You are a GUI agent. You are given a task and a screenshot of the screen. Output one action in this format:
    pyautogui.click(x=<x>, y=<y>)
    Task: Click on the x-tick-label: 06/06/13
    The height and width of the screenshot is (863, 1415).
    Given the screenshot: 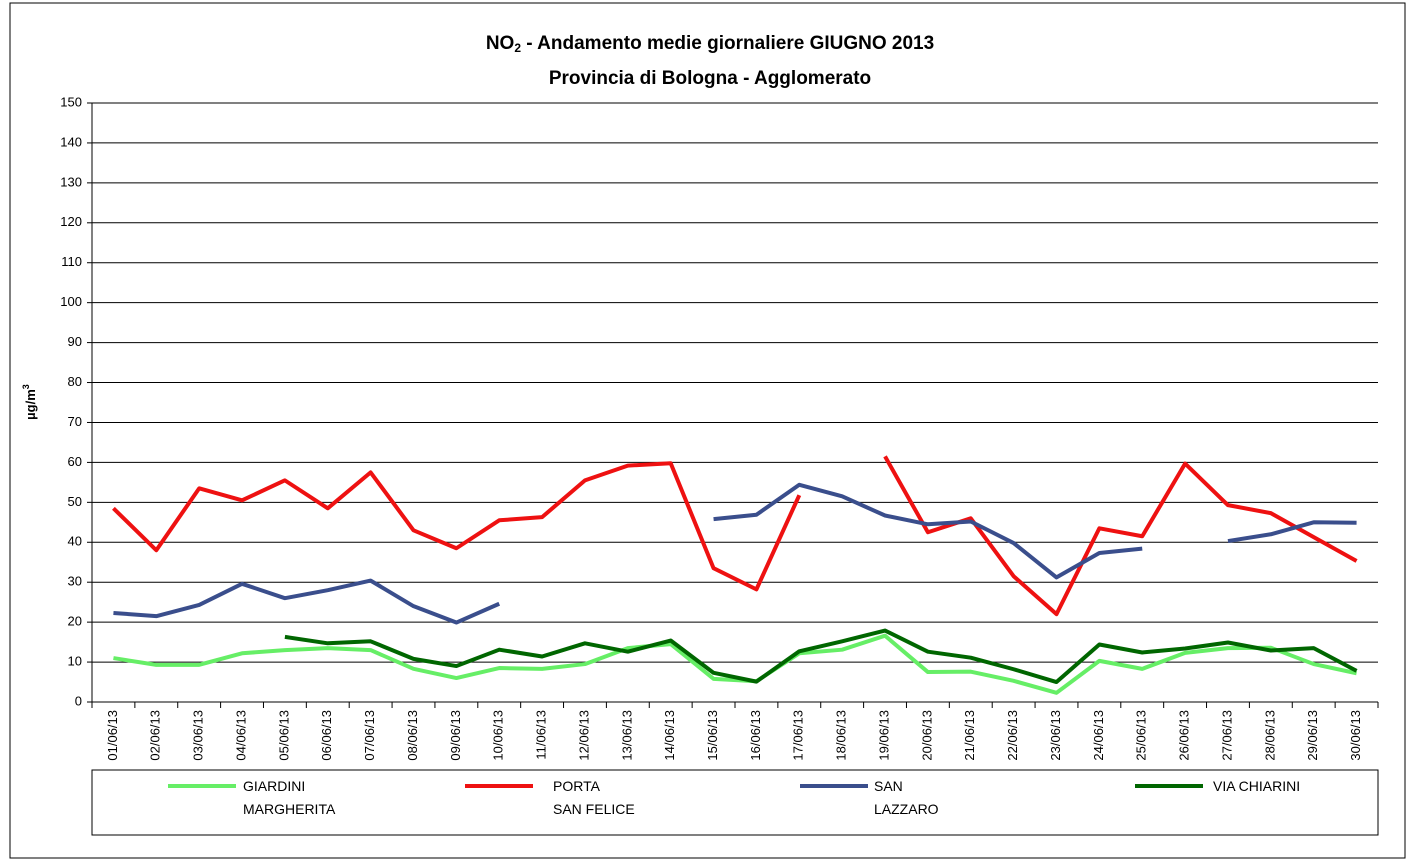 What is the action you would take?
    pyautogui.click(x=326, y=735)
    